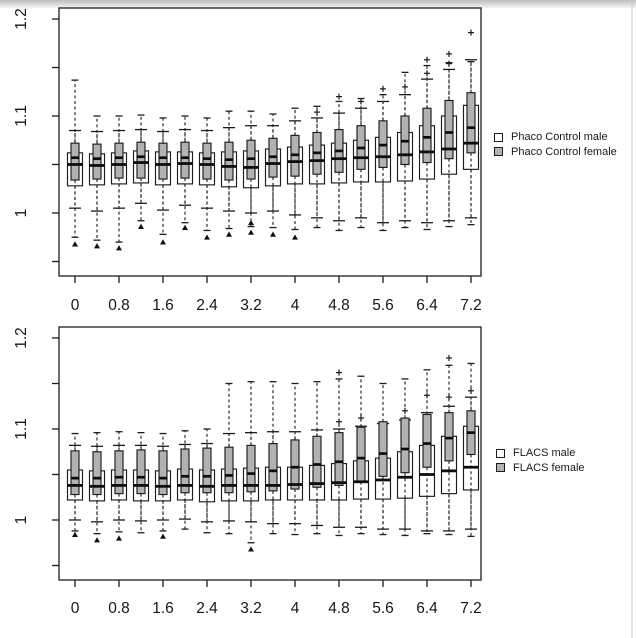 The height and width of the screenshot is (638, 636). I want to click on legend-item-phaco-female: Phaco Control female, so click(555, 152).